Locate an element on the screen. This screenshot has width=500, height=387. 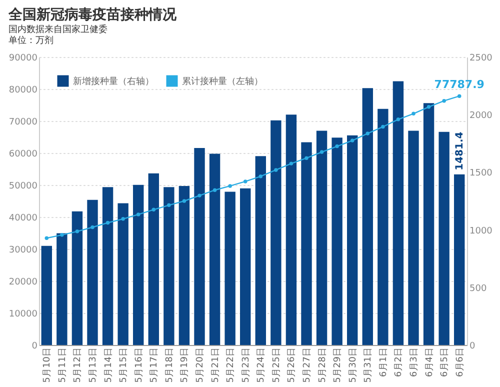
y-tick-label: 60000 is located at coordinates (23, 155).